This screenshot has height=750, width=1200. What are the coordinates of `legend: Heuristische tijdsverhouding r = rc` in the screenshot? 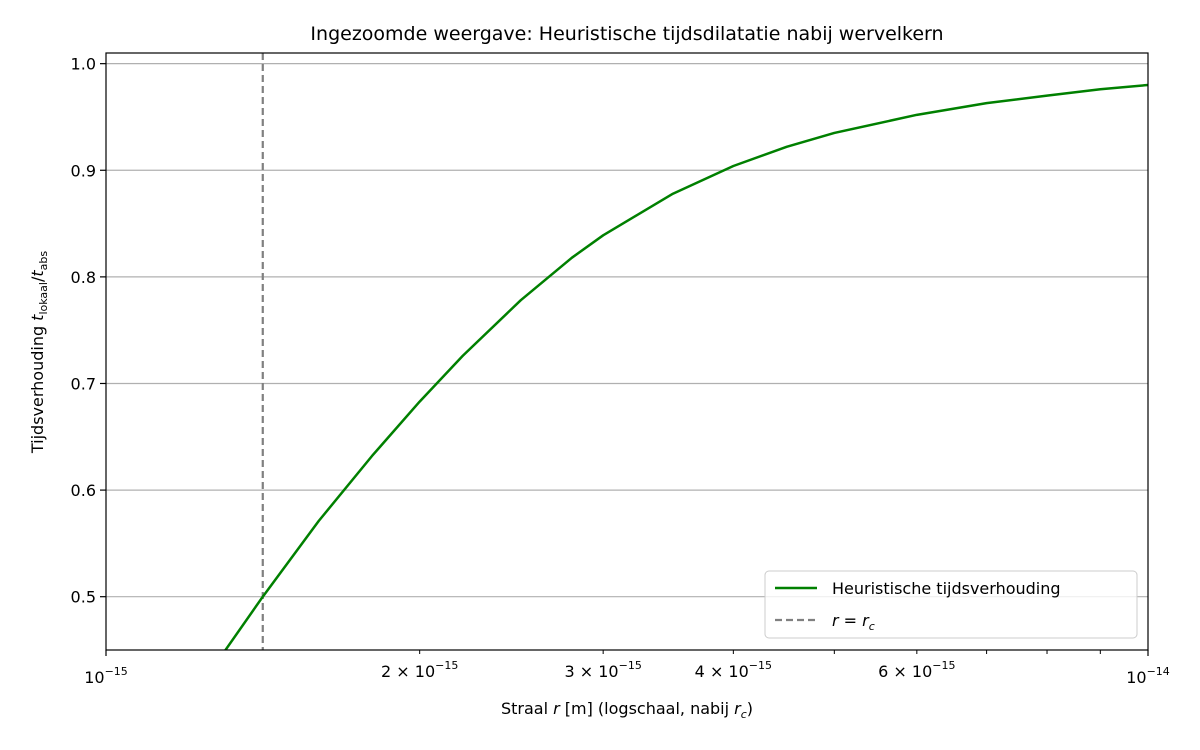 It's located at (951, 604).